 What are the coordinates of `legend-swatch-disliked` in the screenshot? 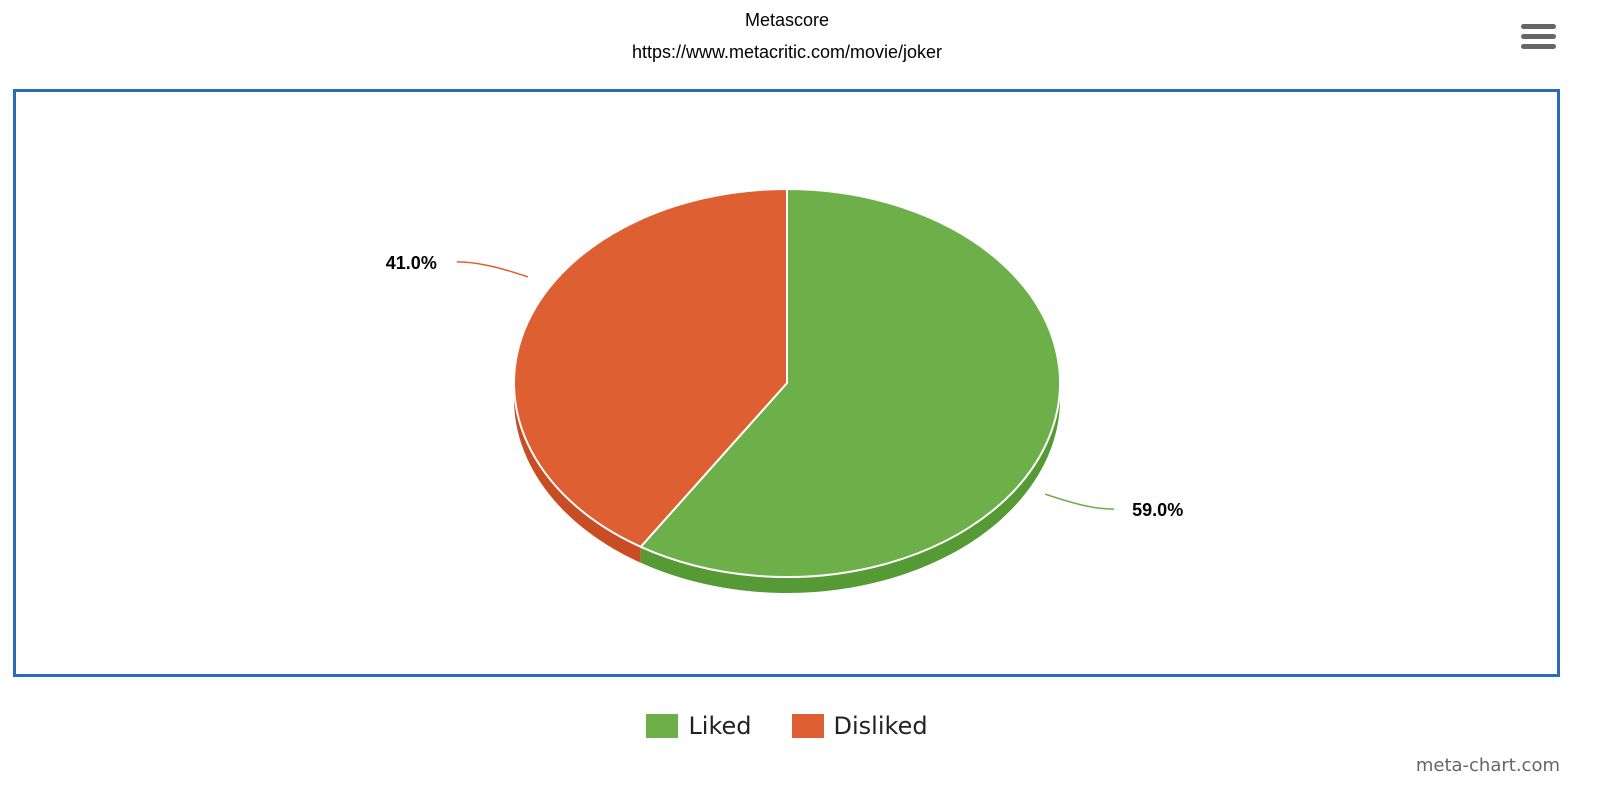 It's located at (807, 726).